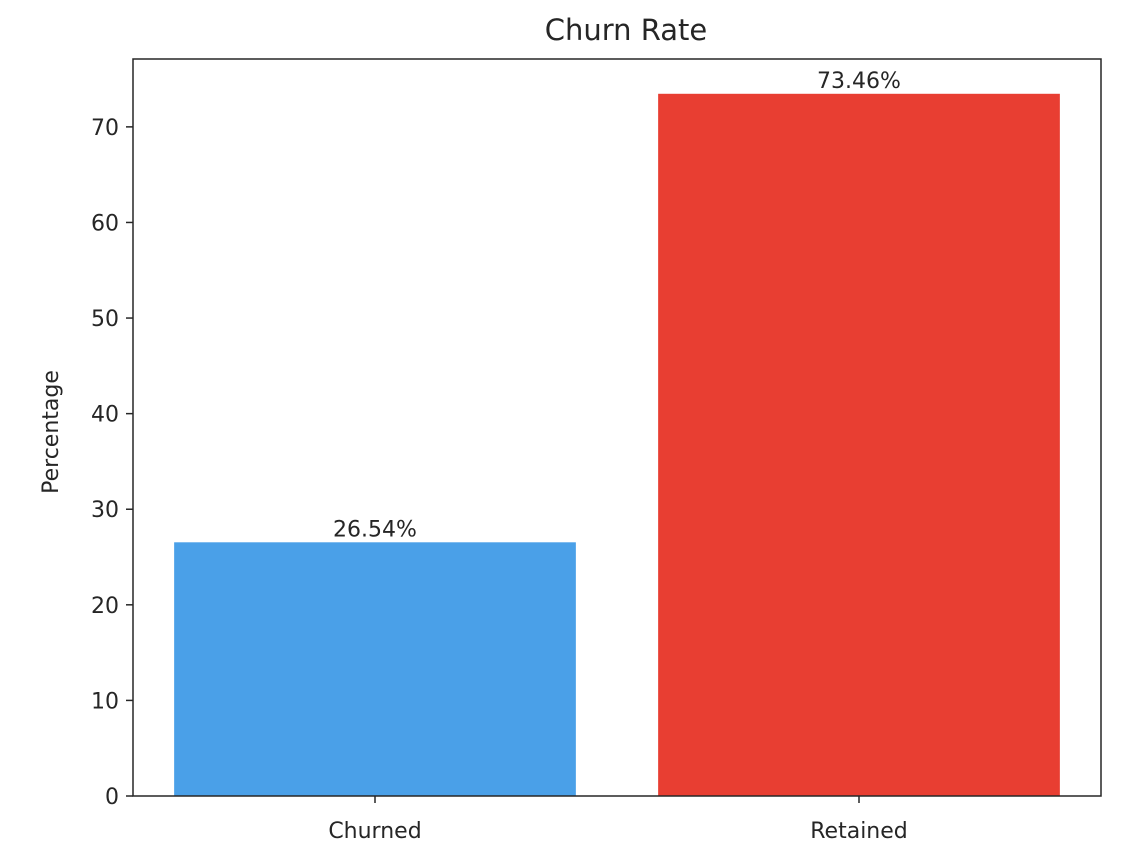  I want to click on y-tick-label: 30, so click(105, 510).